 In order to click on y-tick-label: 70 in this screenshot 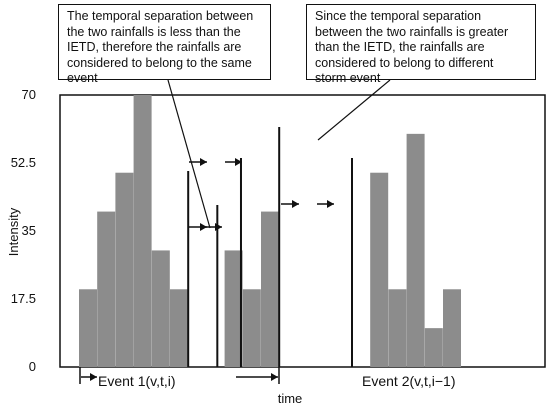, I will do `click(29, 94)`.